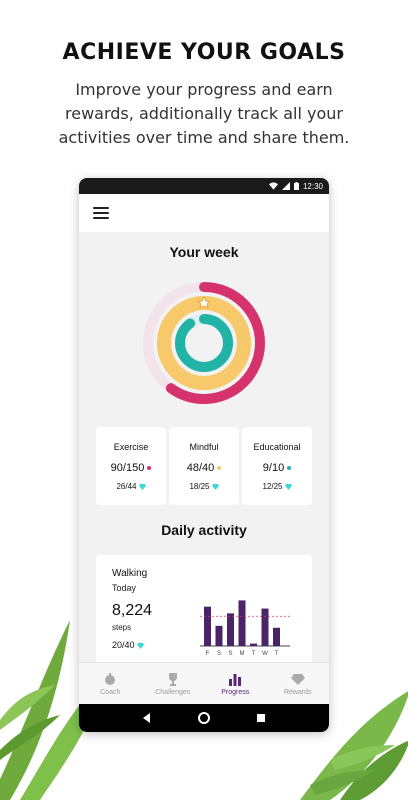 This screenshot has height=800, width=408. What do you see at coordinates (110, 678) in the screenshot?
I see `stopwatch-icon` at bounding box center [110, 678].